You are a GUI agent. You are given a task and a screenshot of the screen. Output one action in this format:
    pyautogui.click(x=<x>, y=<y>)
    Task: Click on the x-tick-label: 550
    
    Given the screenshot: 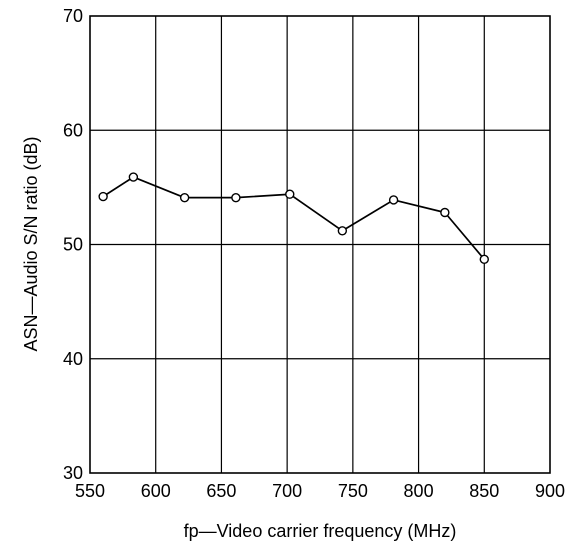 What is the action you would take?
    pyautogui.click(x=90, y=491)
    